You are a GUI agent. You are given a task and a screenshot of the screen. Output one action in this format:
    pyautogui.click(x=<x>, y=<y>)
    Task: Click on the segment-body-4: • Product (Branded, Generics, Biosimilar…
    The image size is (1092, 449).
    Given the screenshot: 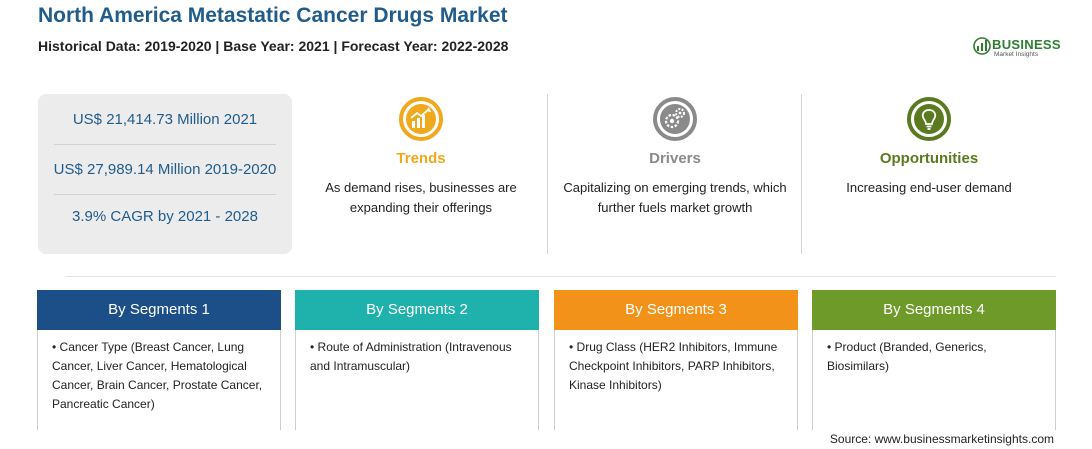 What is the action you would take?
    pyautogui.click(x=934, y=380)
    